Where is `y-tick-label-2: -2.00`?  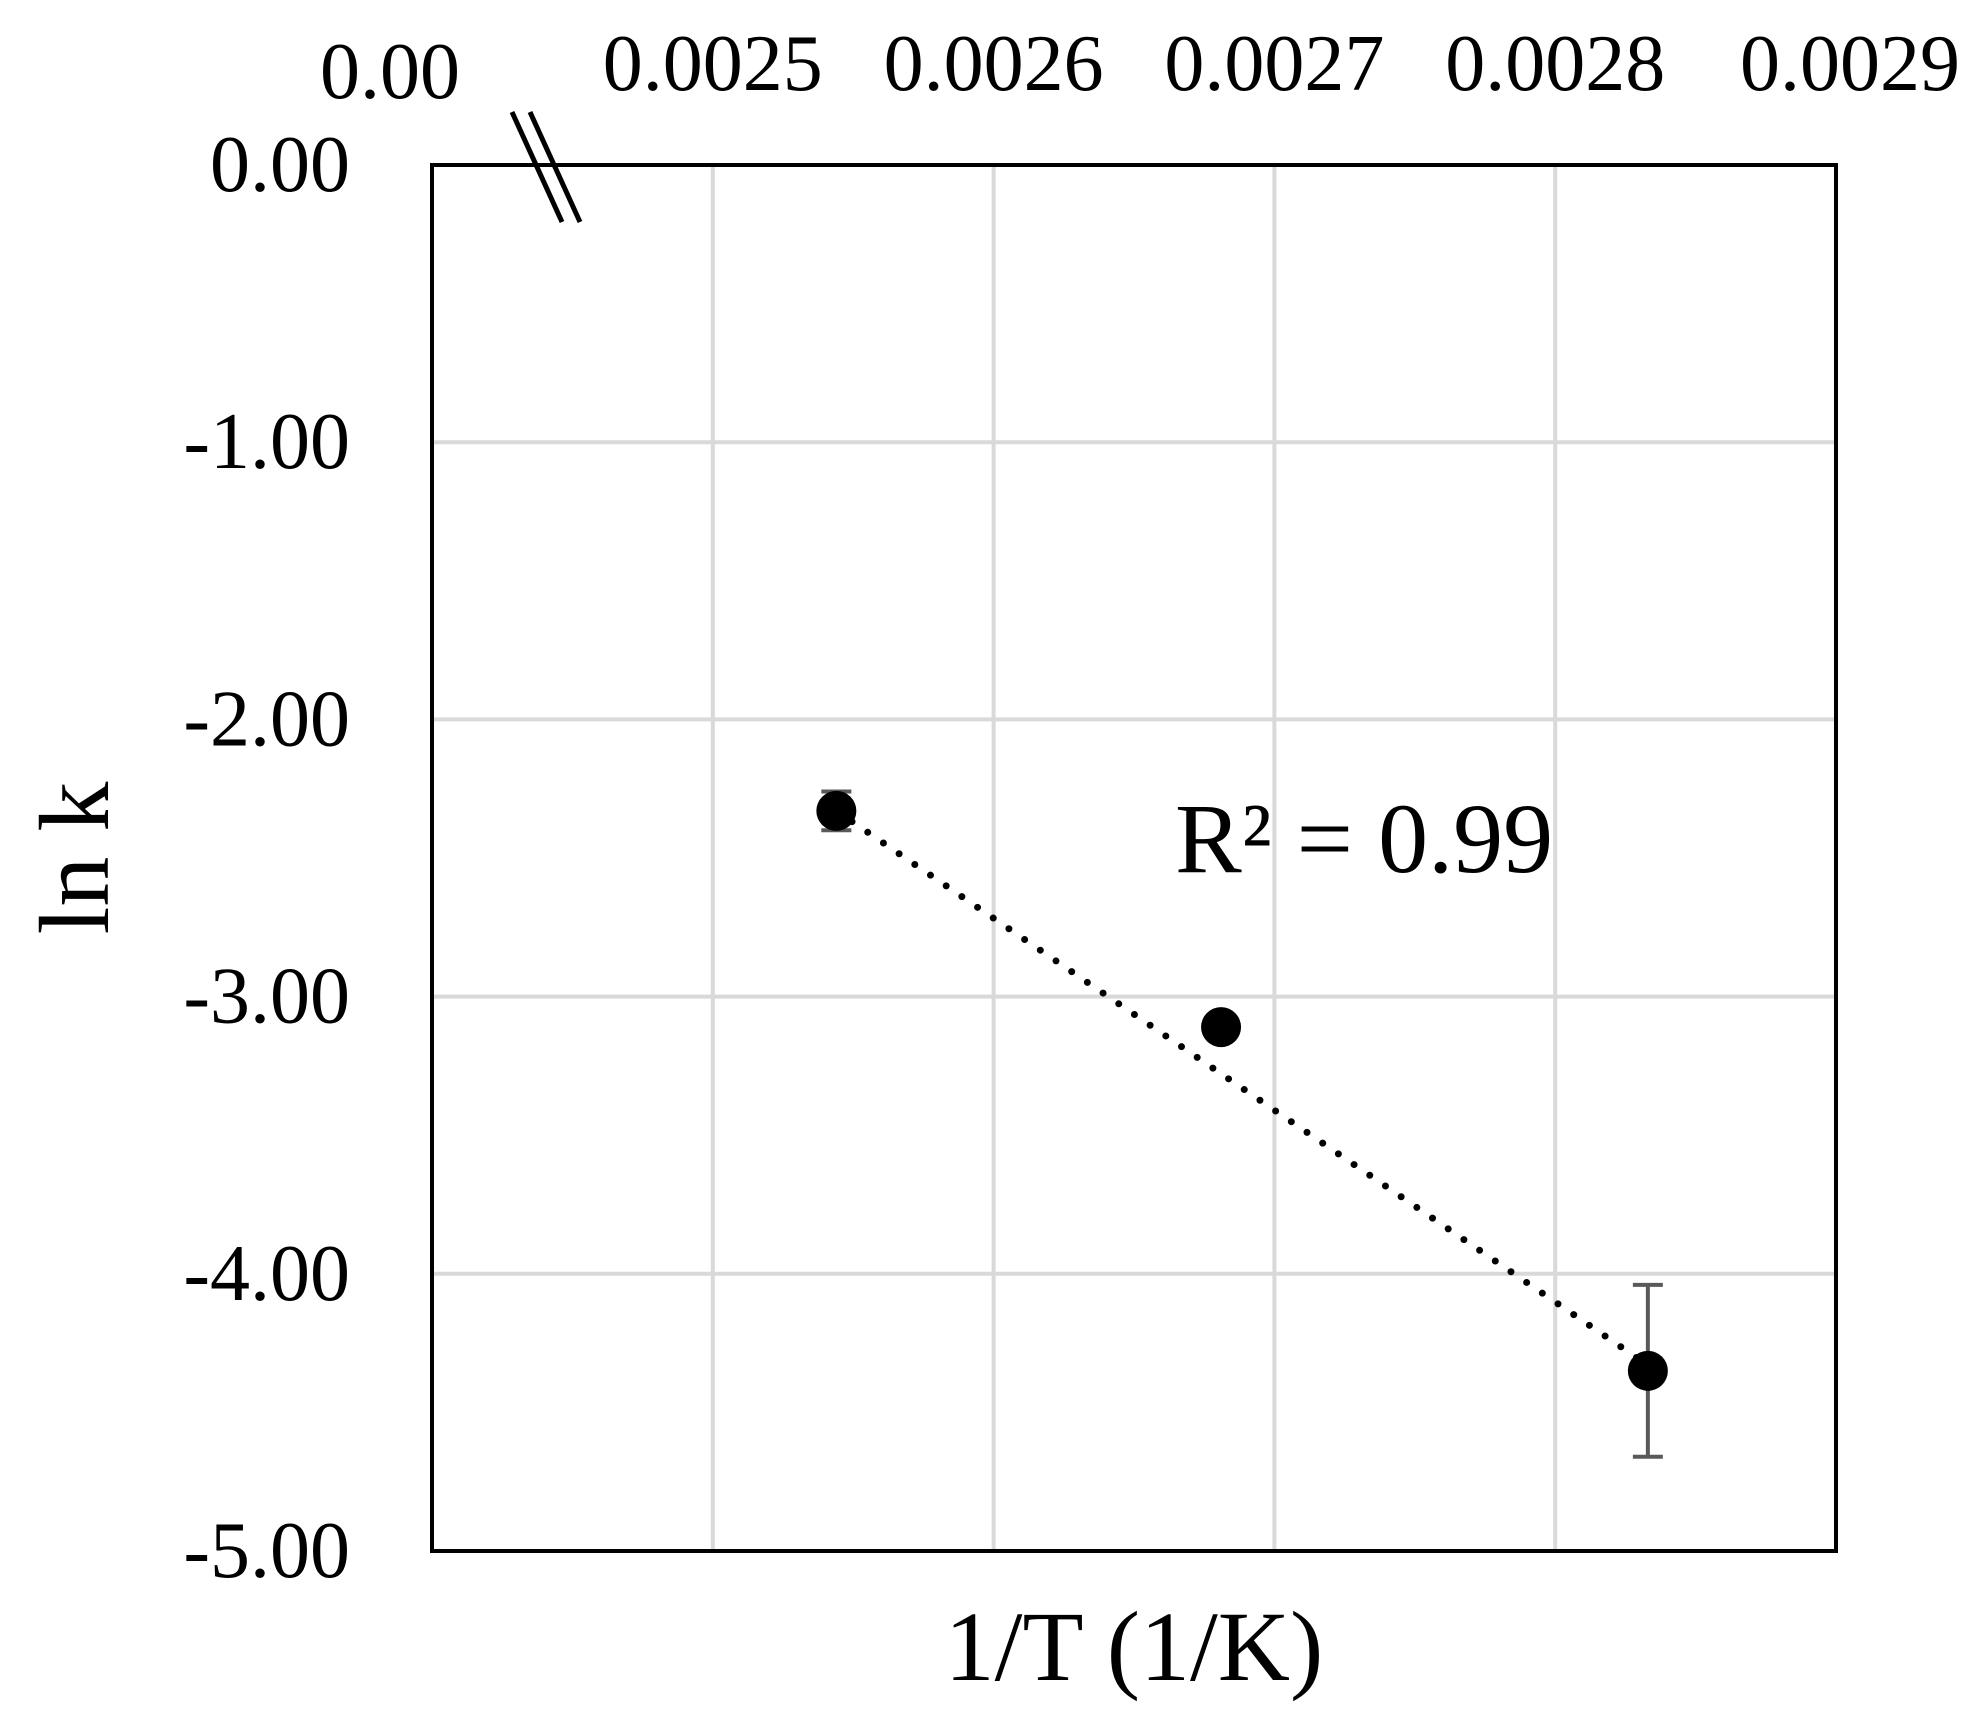
y-tick-label-2: -2.00 is located at coordinates (266, 719).